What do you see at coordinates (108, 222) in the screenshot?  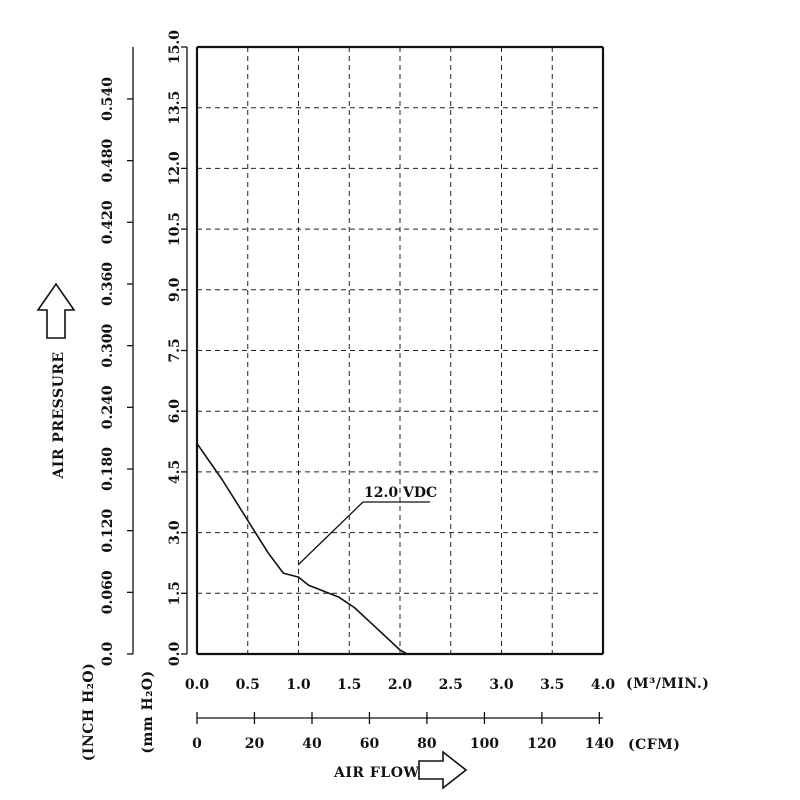 I see `y-secondary-tick-label: 0.420` at bounding box center [108, 222].